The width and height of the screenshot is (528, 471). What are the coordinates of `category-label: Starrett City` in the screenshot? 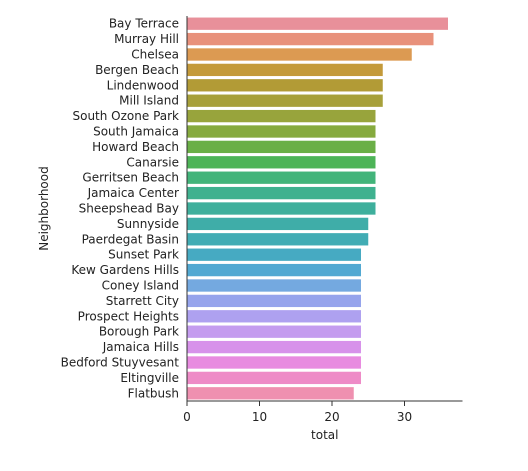 It's located at (142, 301).